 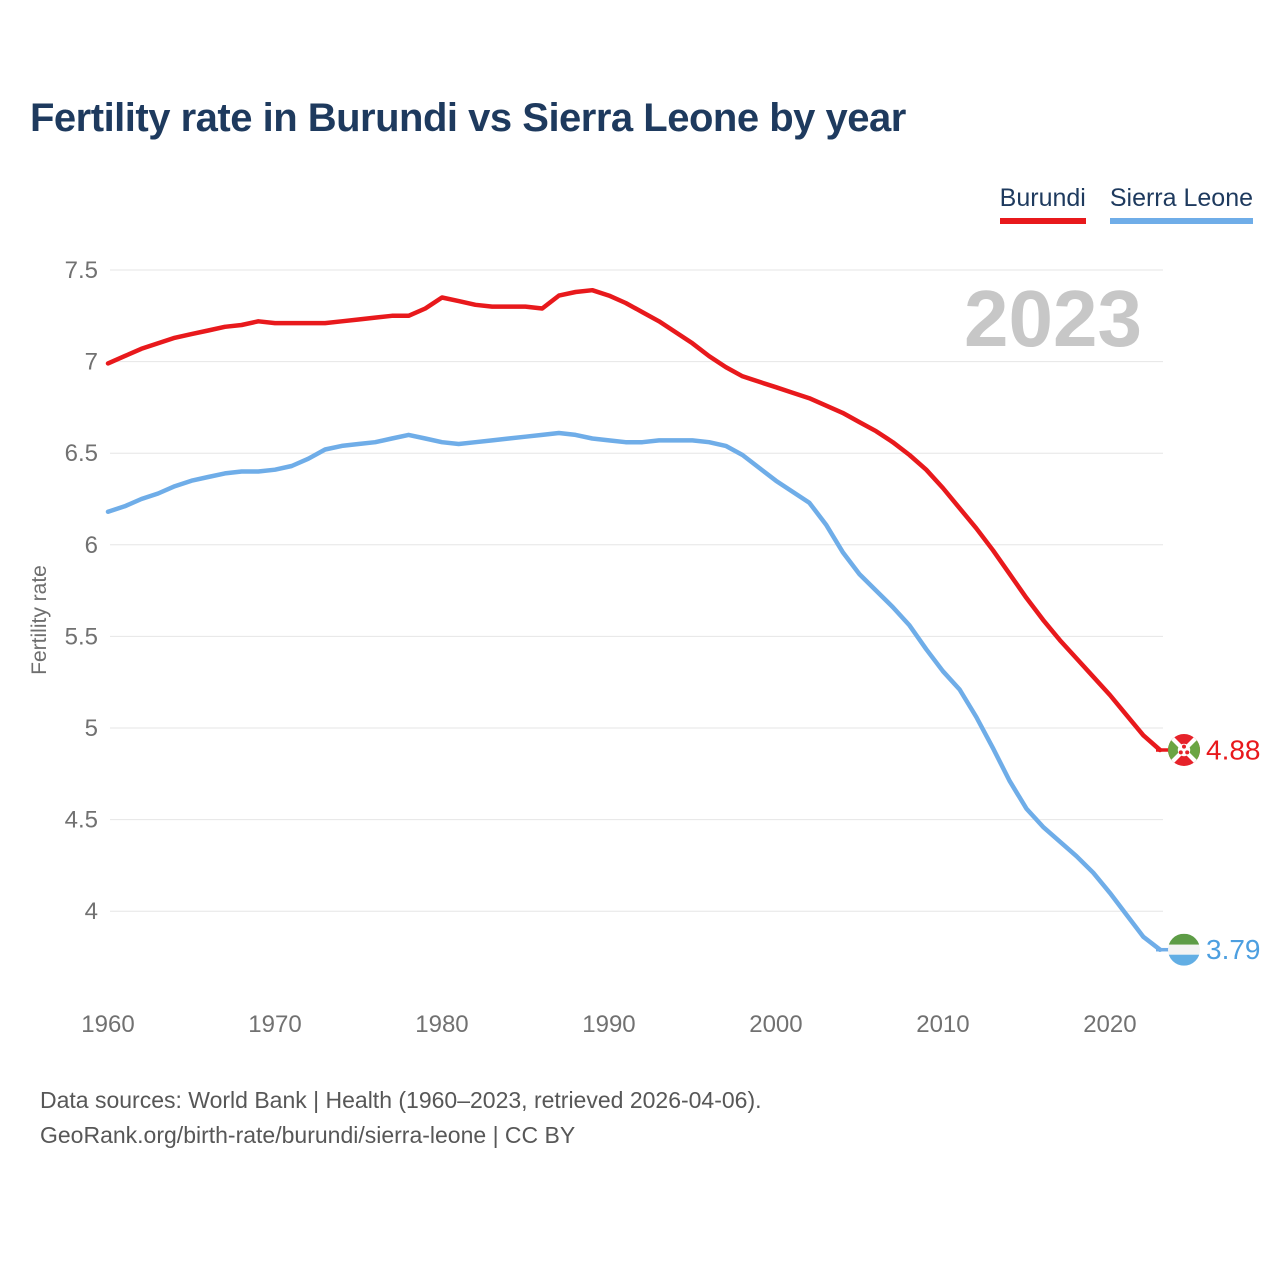 What do you see at coordinates (1233, 750) in the screenshot?
I see `burundi-end-value: 4.88` at bounding box center [1233, 750].